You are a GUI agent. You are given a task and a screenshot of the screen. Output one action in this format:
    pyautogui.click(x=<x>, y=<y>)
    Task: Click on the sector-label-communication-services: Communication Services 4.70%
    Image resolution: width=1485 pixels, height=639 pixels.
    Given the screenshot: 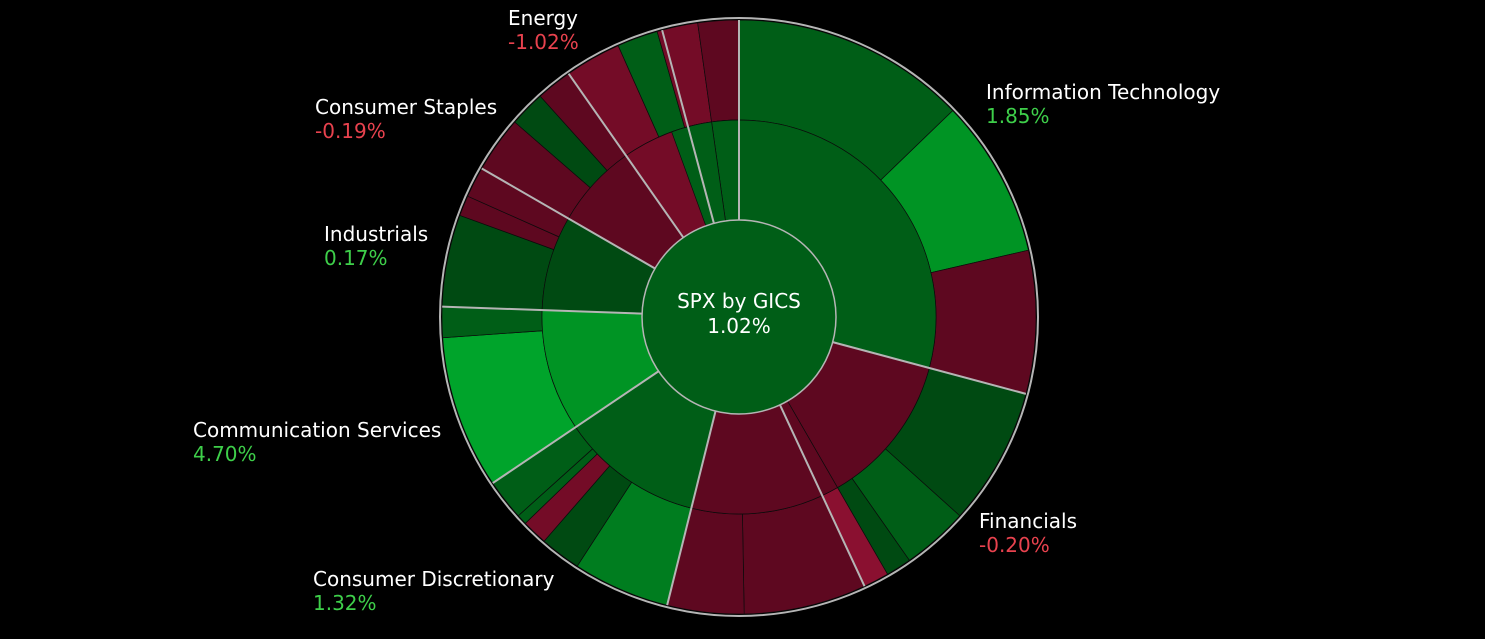 What is the action you would take?
    pyautogui.click(x=317, y=442)
    